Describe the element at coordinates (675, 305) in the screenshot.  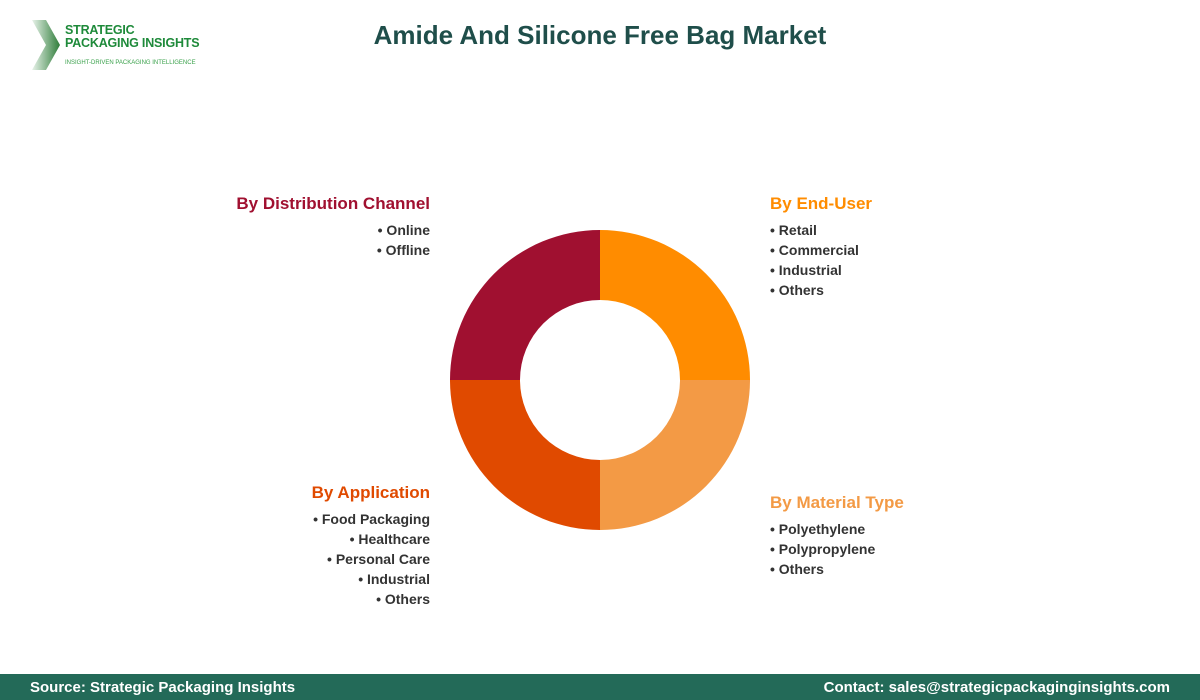
I see `donut-slice-by-end-user` at that location.